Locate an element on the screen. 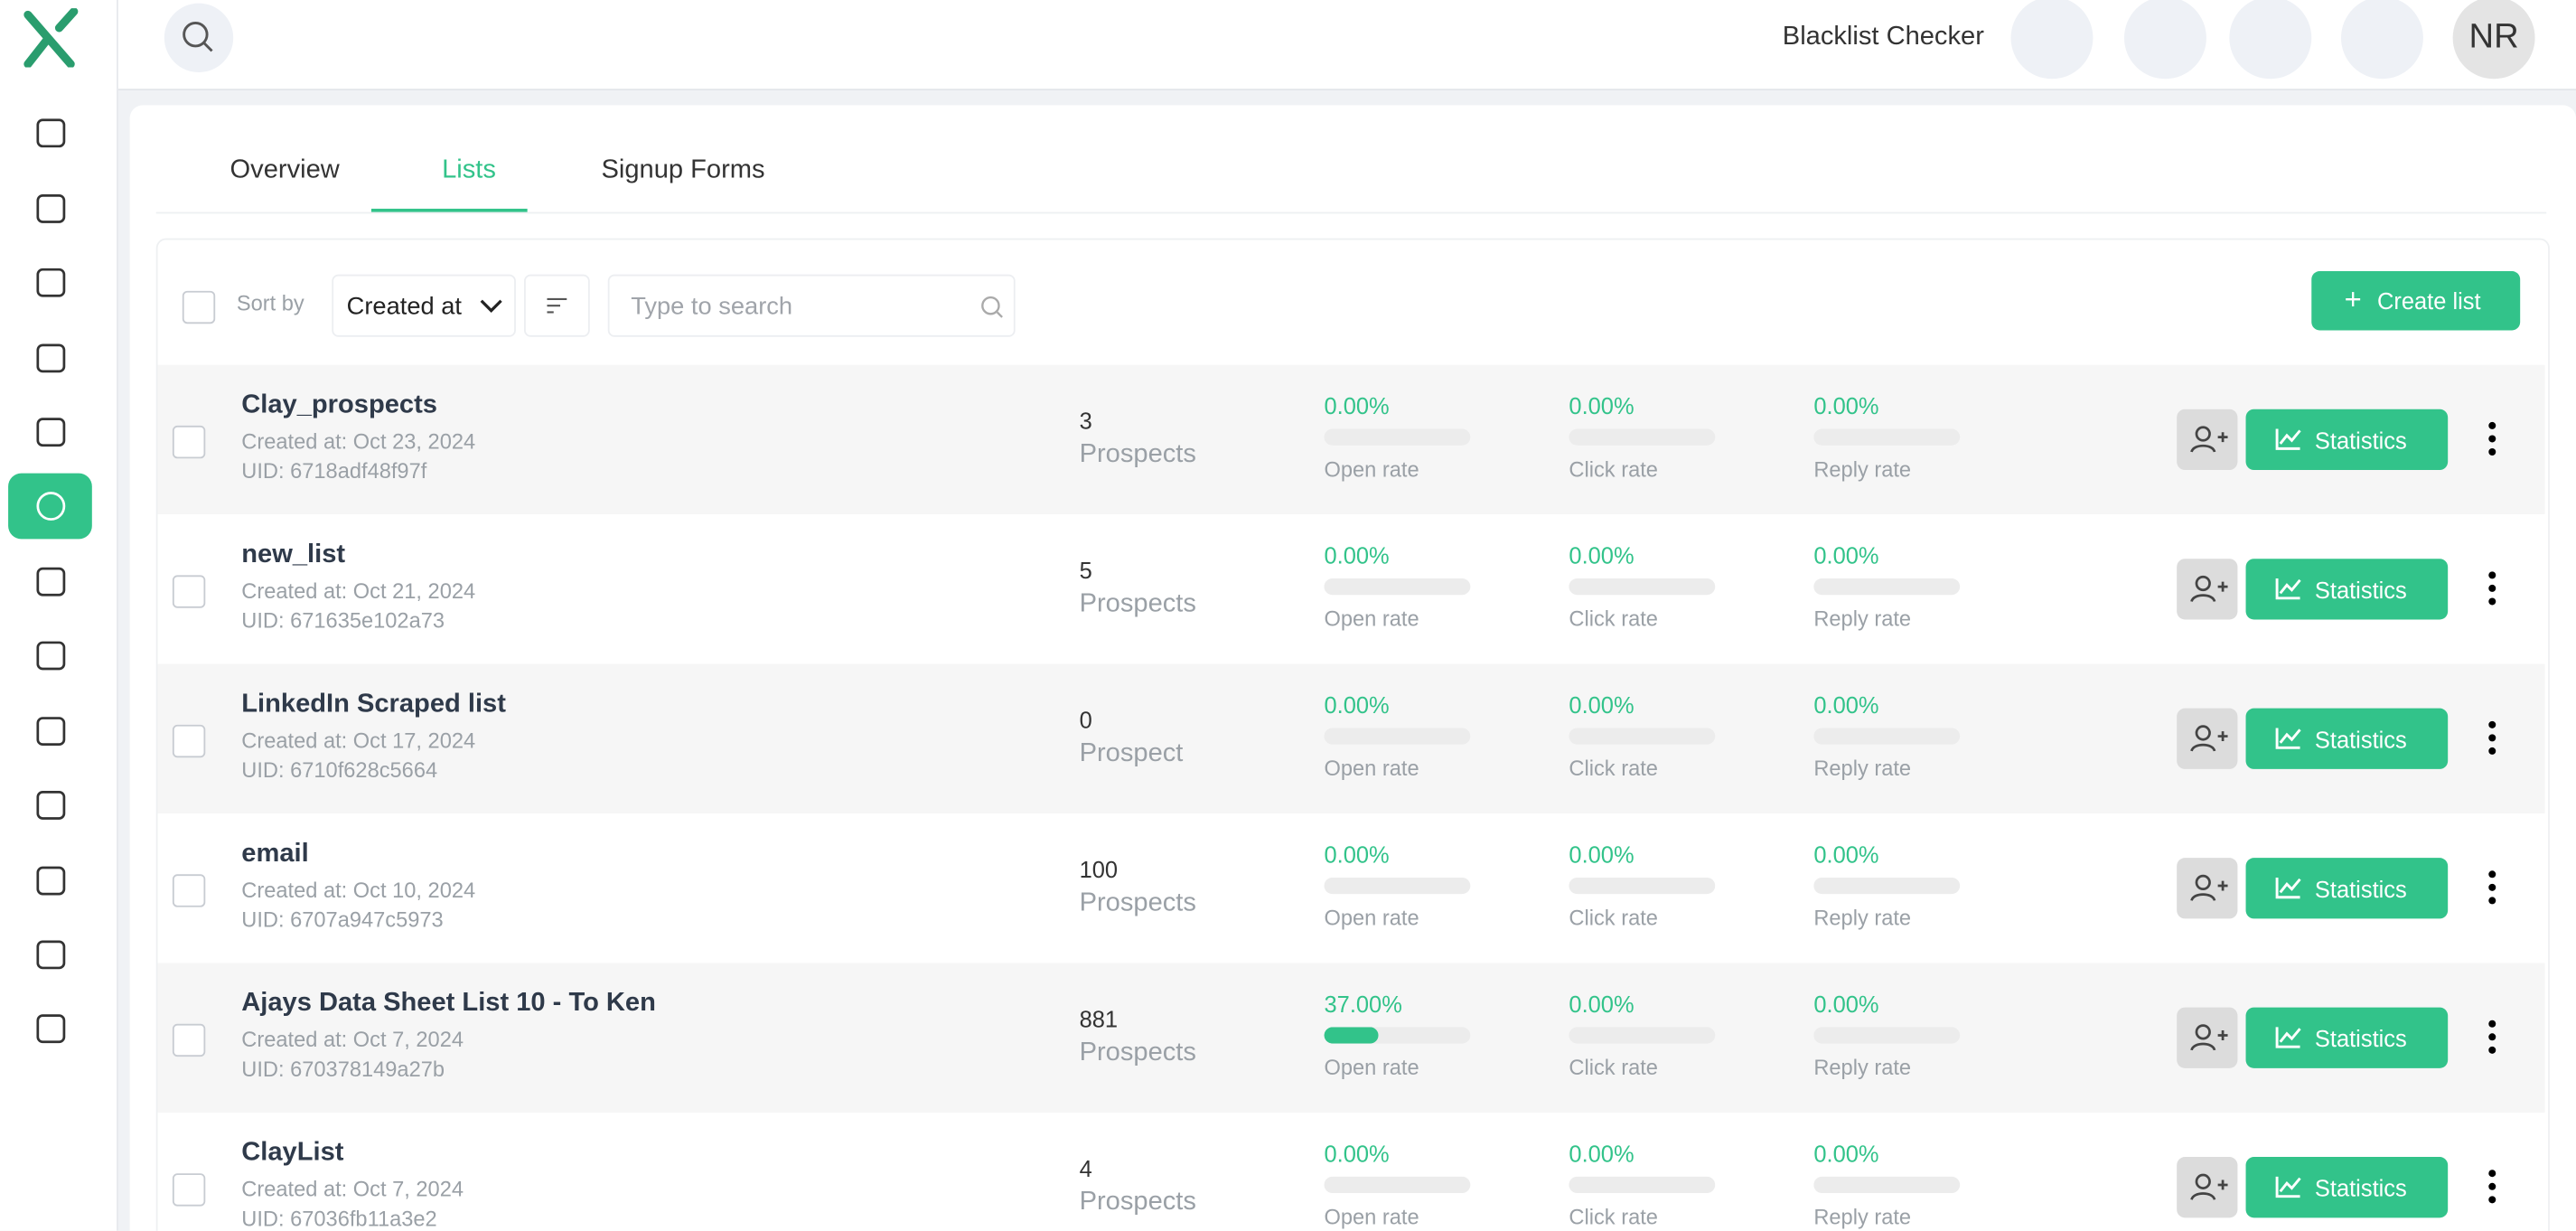 This screenshot has width=2576, height=1231. list-name: email is located at coordinates (275, 855).